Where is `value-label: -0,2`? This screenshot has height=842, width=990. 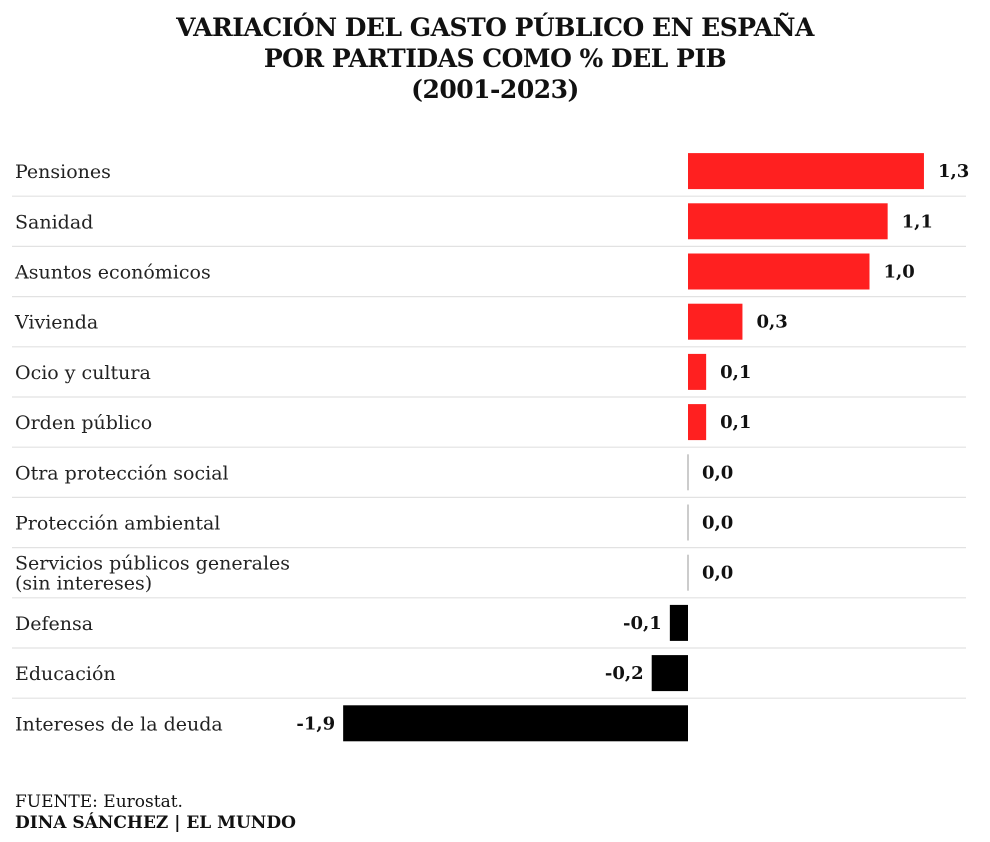
value-label: -0,2 is located at coordinates (624, 673).